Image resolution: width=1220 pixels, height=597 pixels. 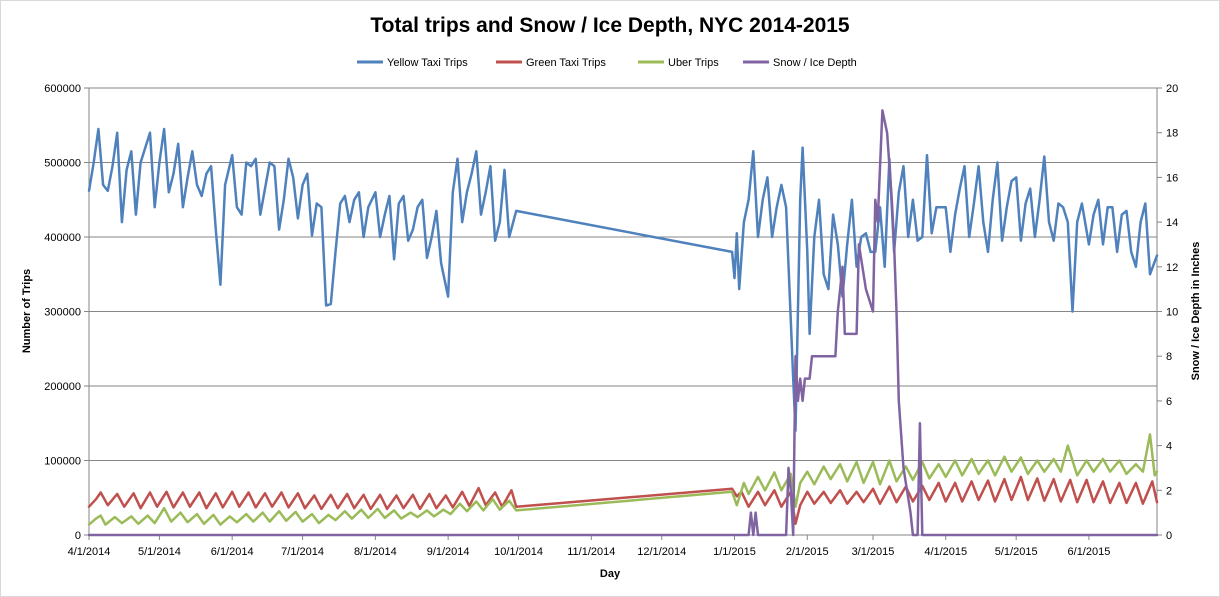 I want to click on x-tick-label: 6/1/2015, so click(x=1089, y=552).